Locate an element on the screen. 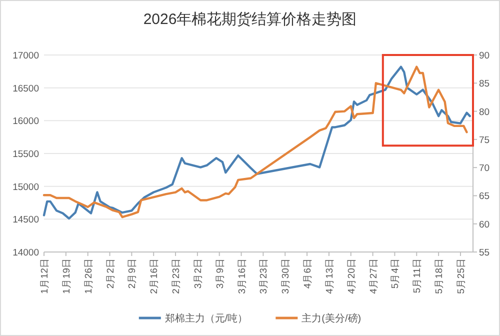 The height and width of the screenshot is (336, 500). y2-tick-label: 70 is located at coordinates (484, 168).